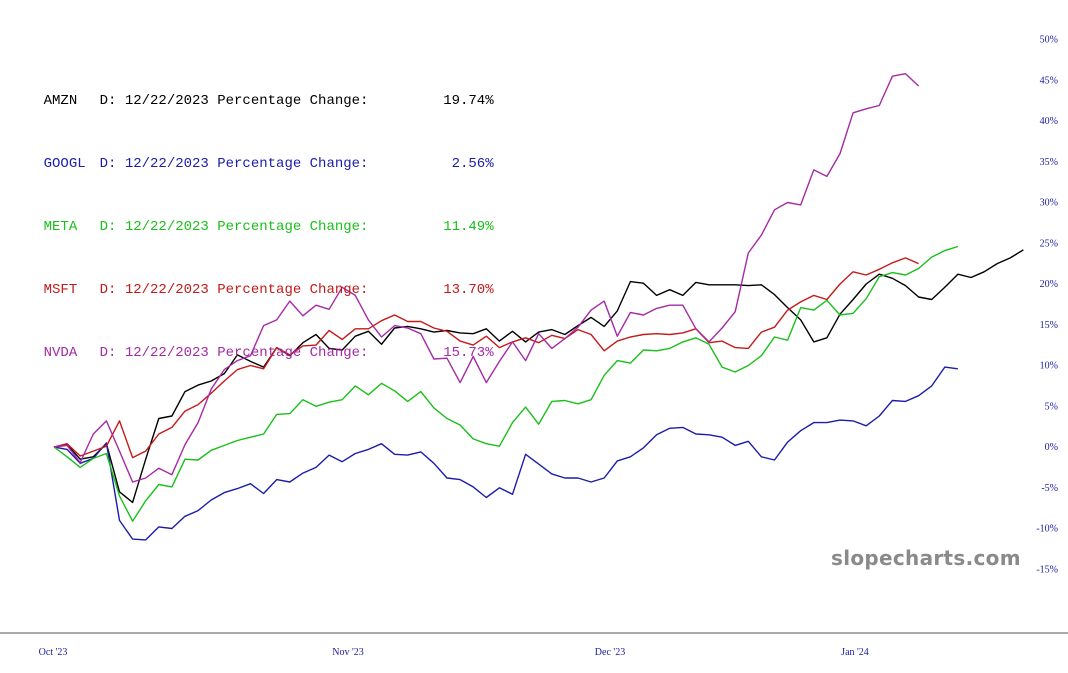 The image size is (1068, 673). Describe the element at coordinates (472, 164) in the screenshot. I see `legend-change: 2.56%` at that location.